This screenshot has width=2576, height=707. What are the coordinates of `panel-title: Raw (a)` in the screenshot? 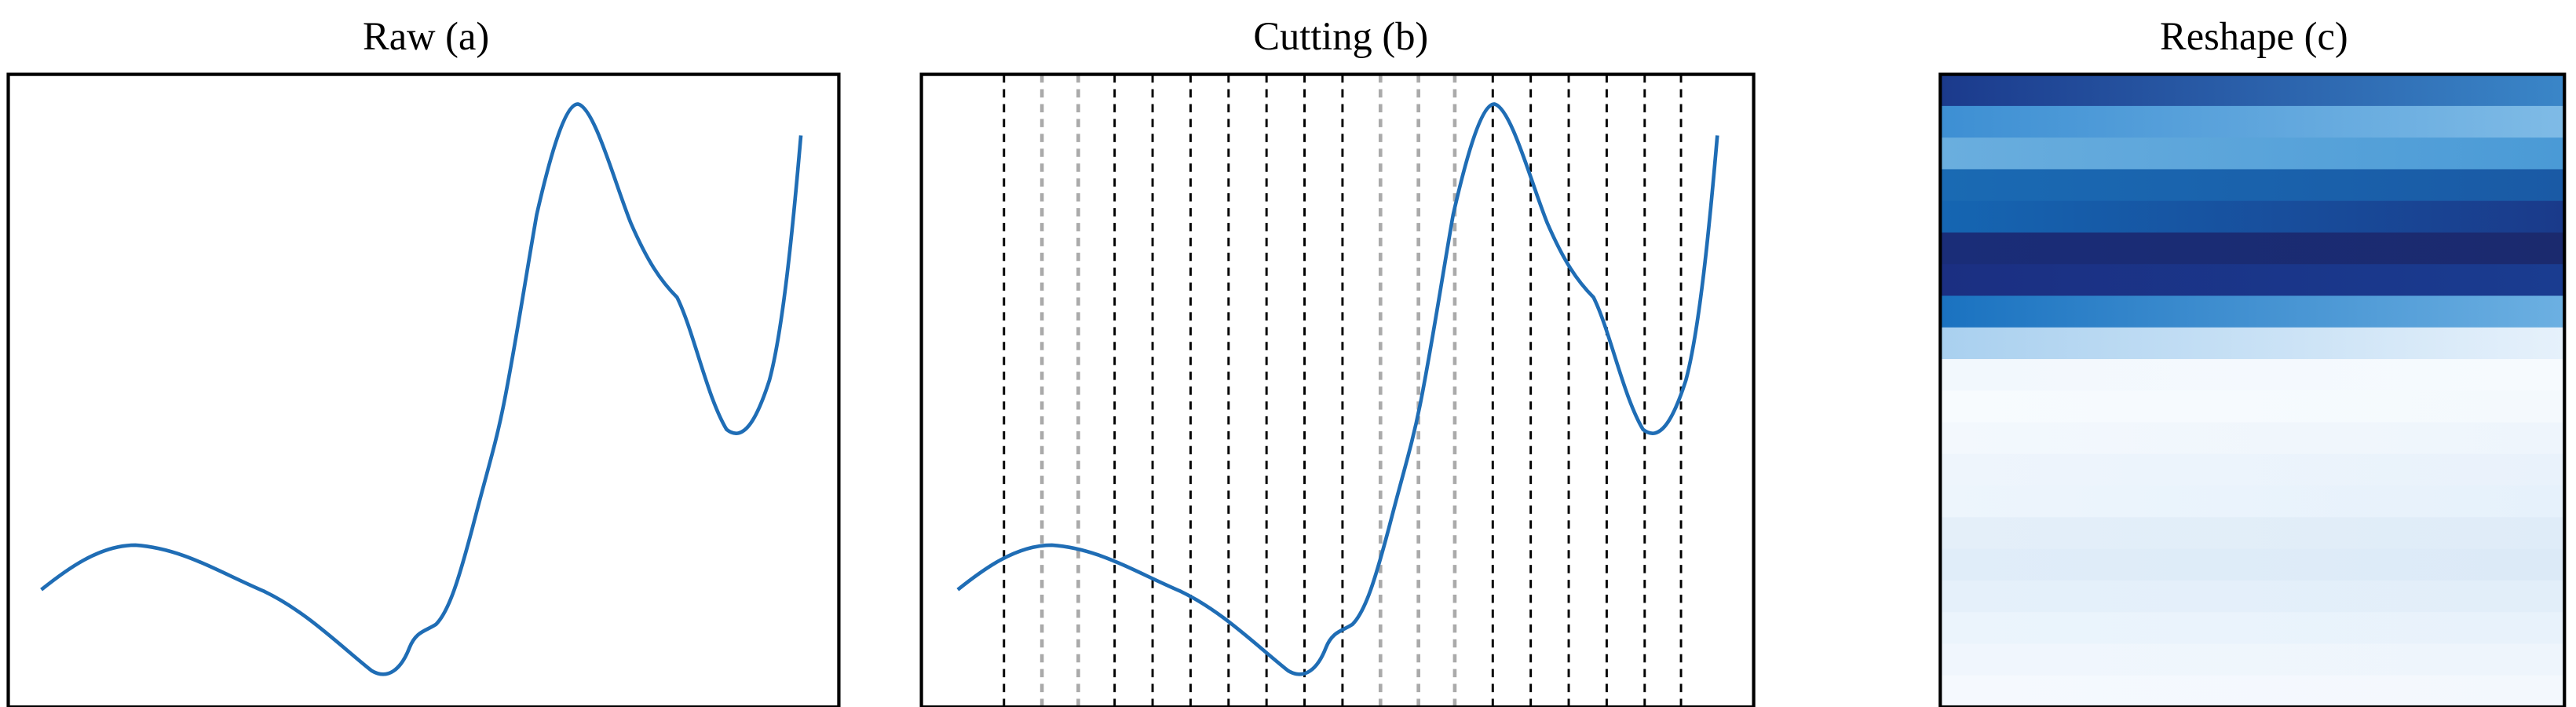 It's located at (426, 36).